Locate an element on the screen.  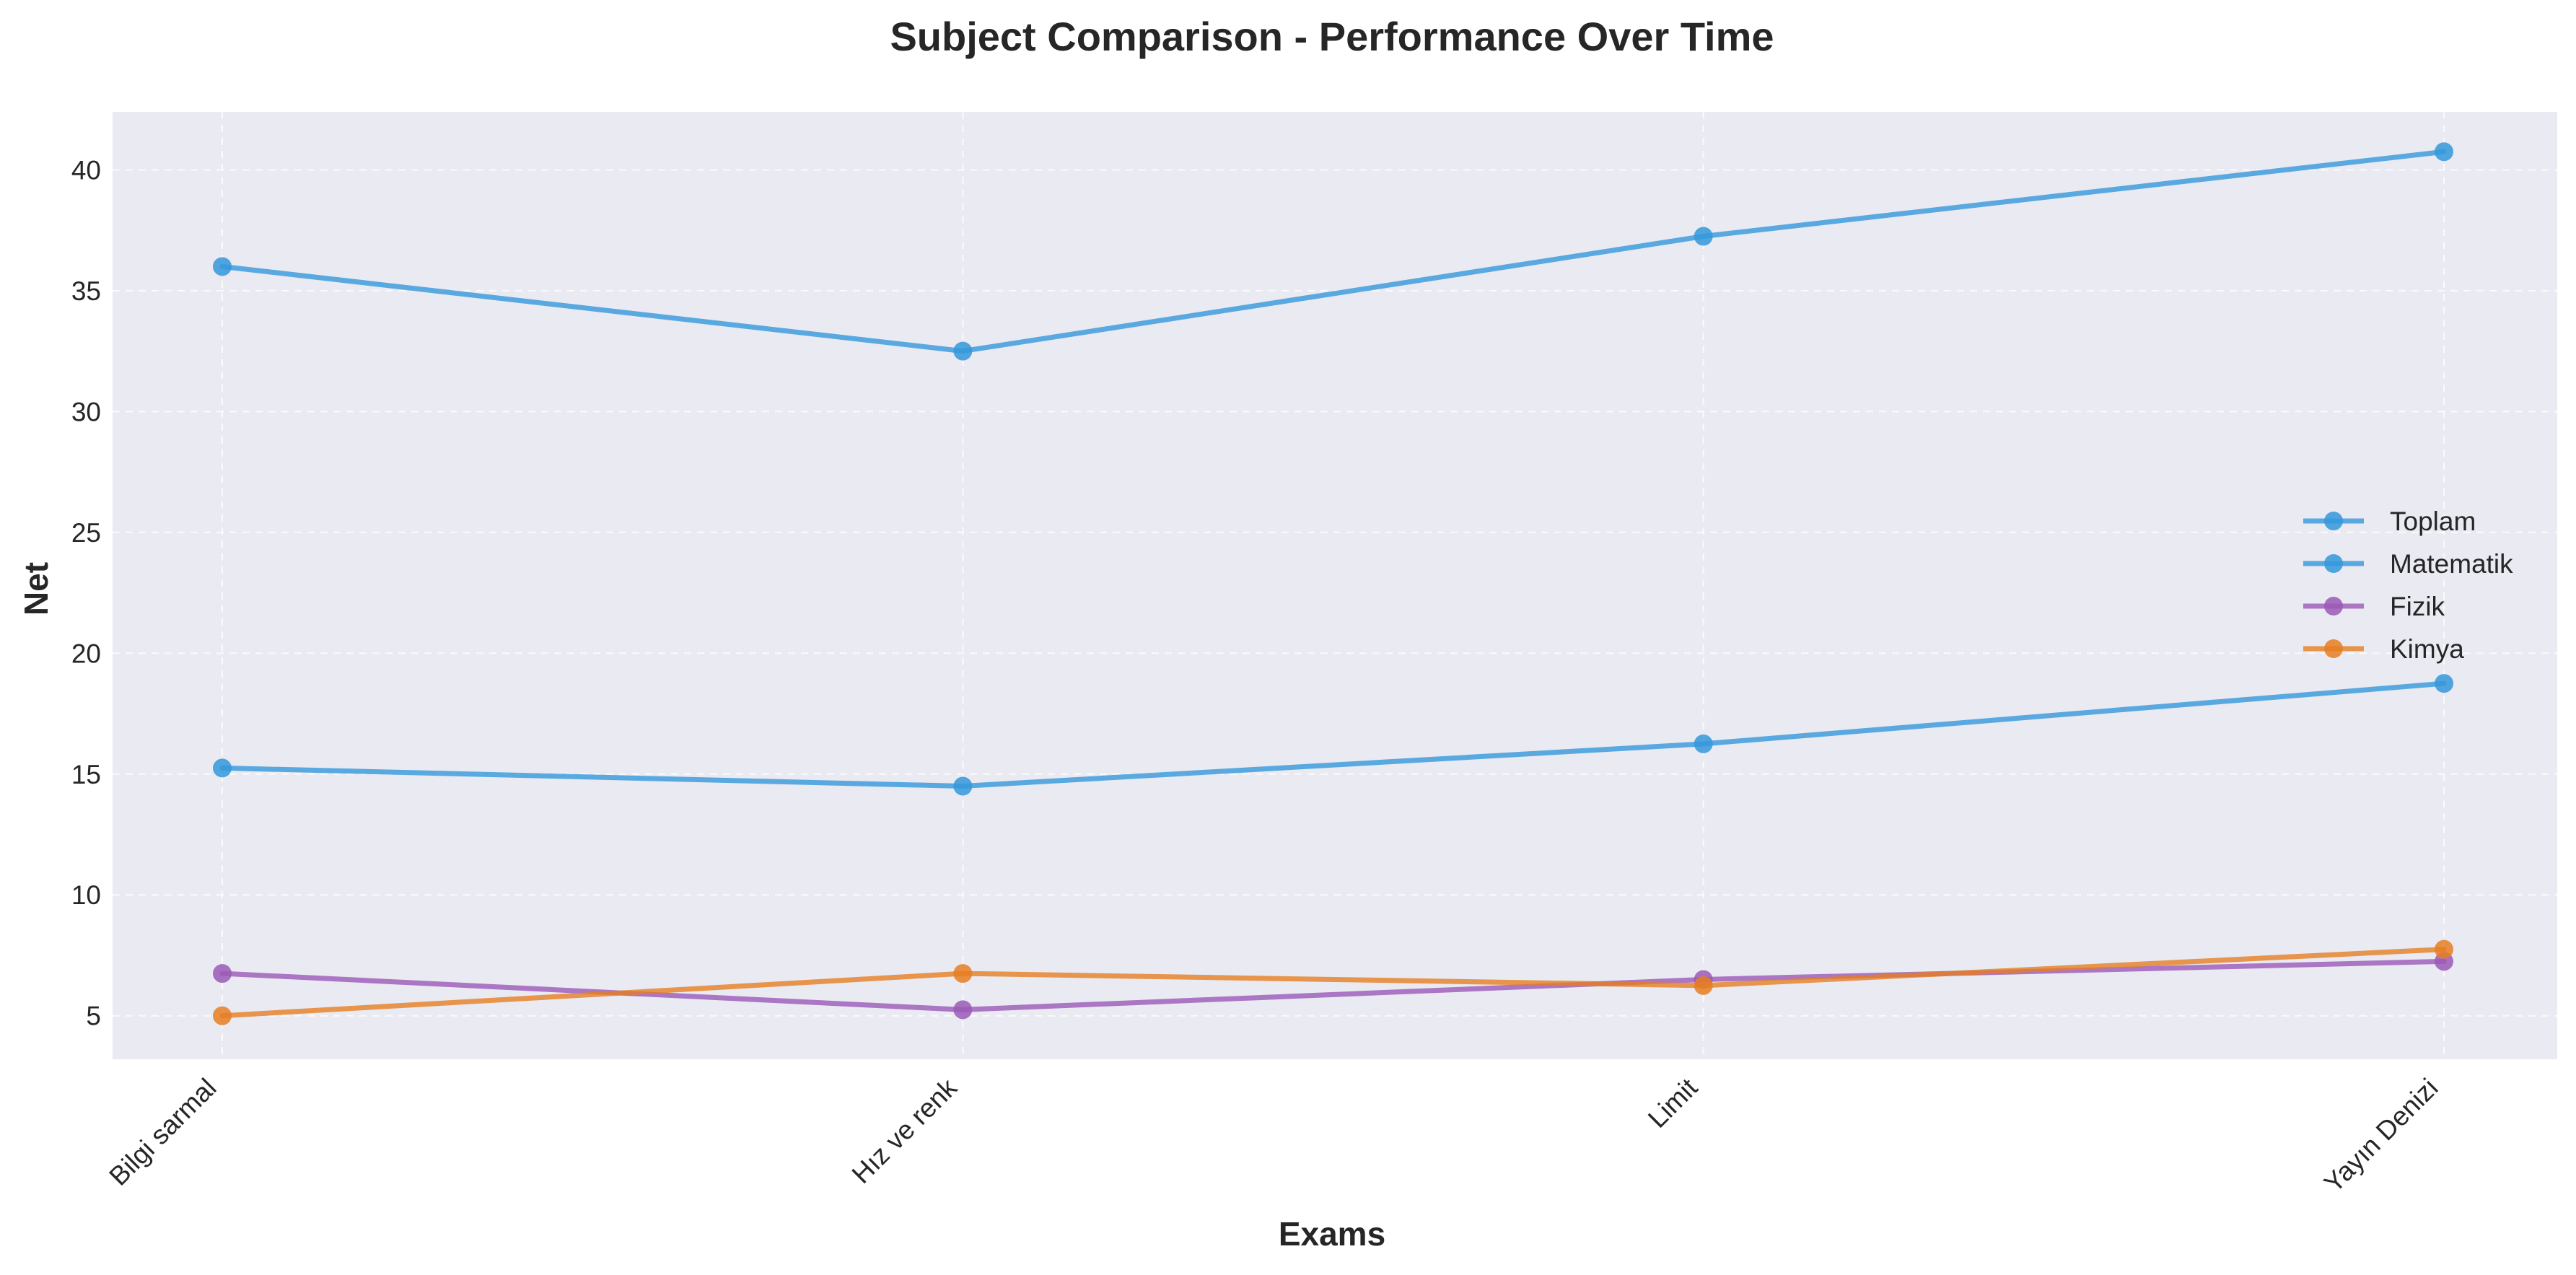
legend-label: Fizik is located at coordinates (2417, 607).